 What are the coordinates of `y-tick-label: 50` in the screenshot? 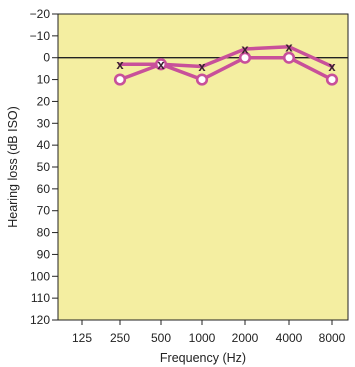 It's located at (44, 167).